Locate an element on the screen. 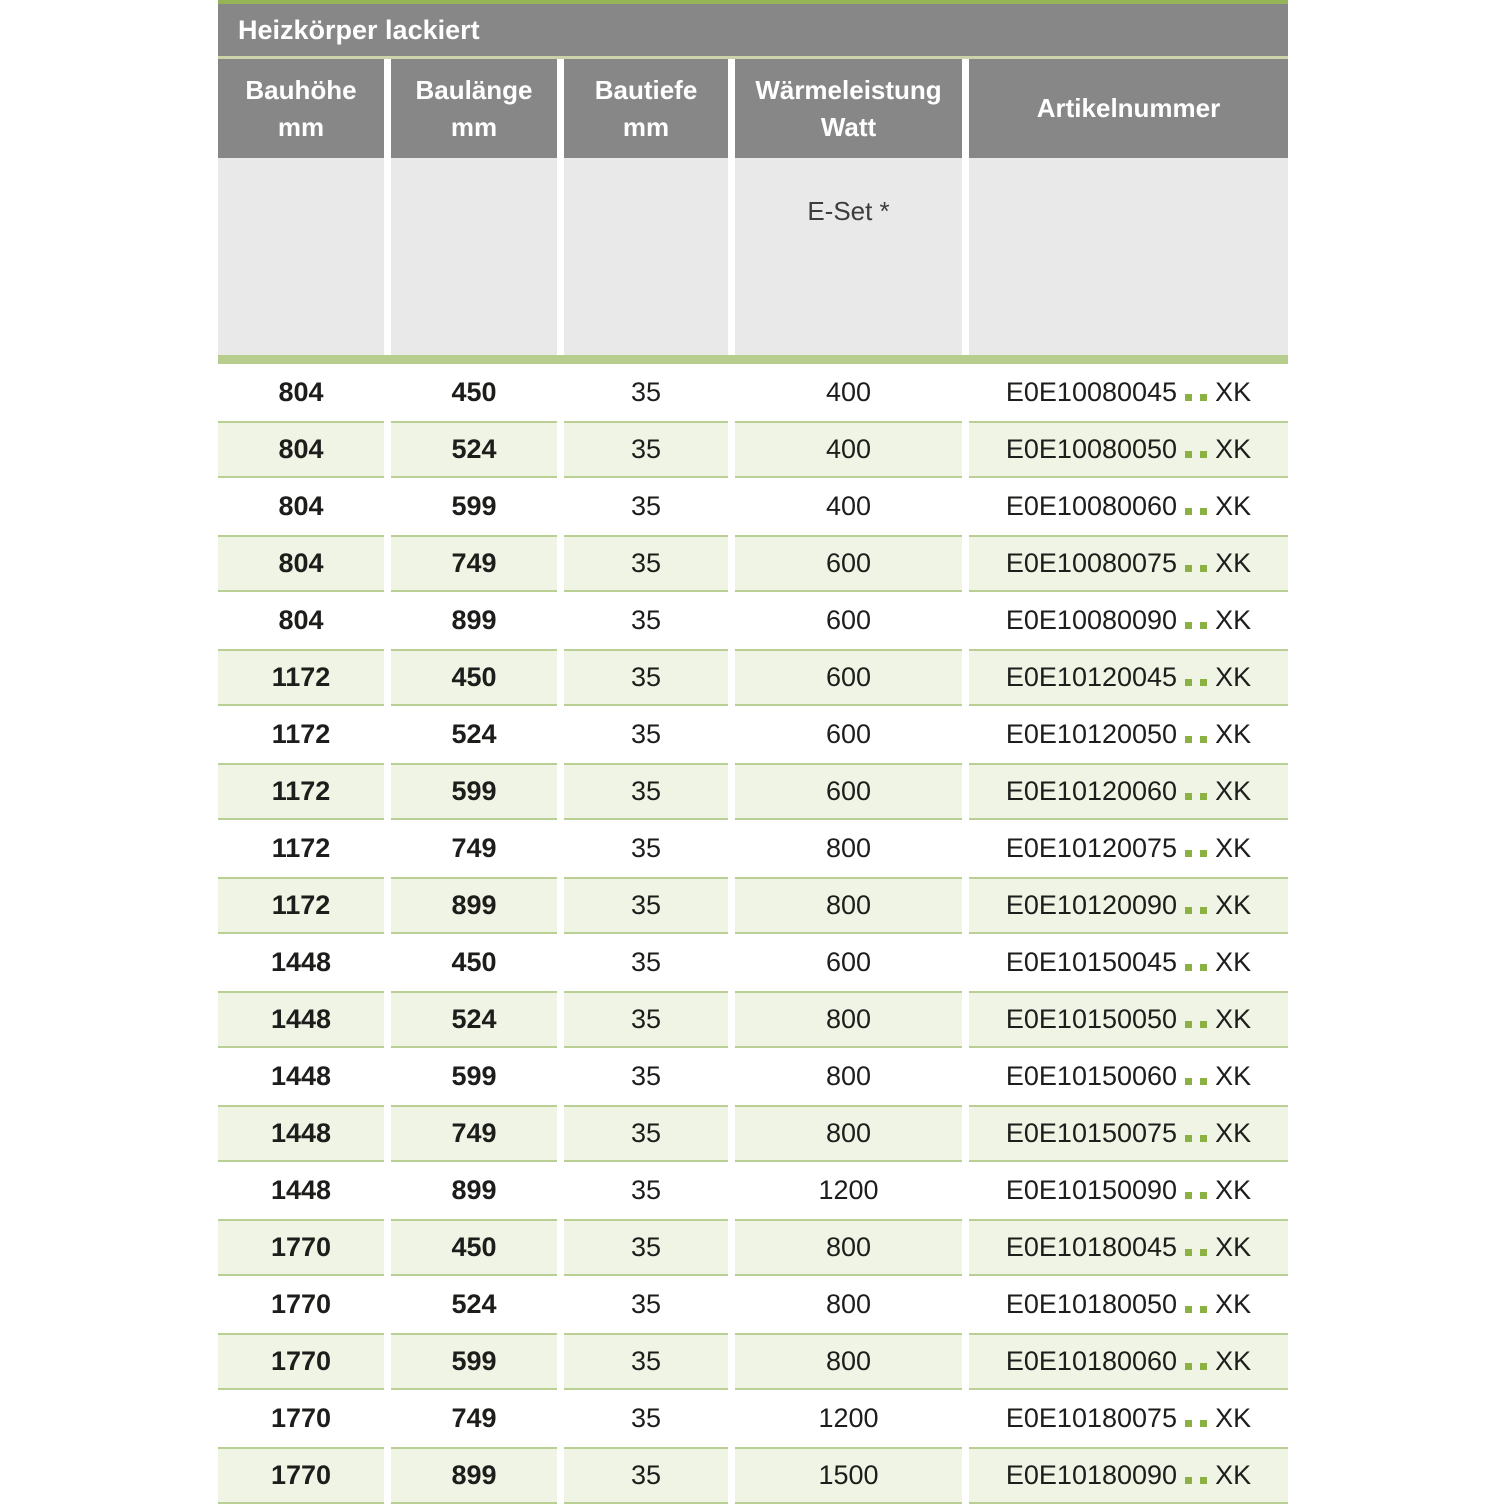  table-row: 1172 899 35 800 E0E10120090 XK is located at coordinates (753, 905).